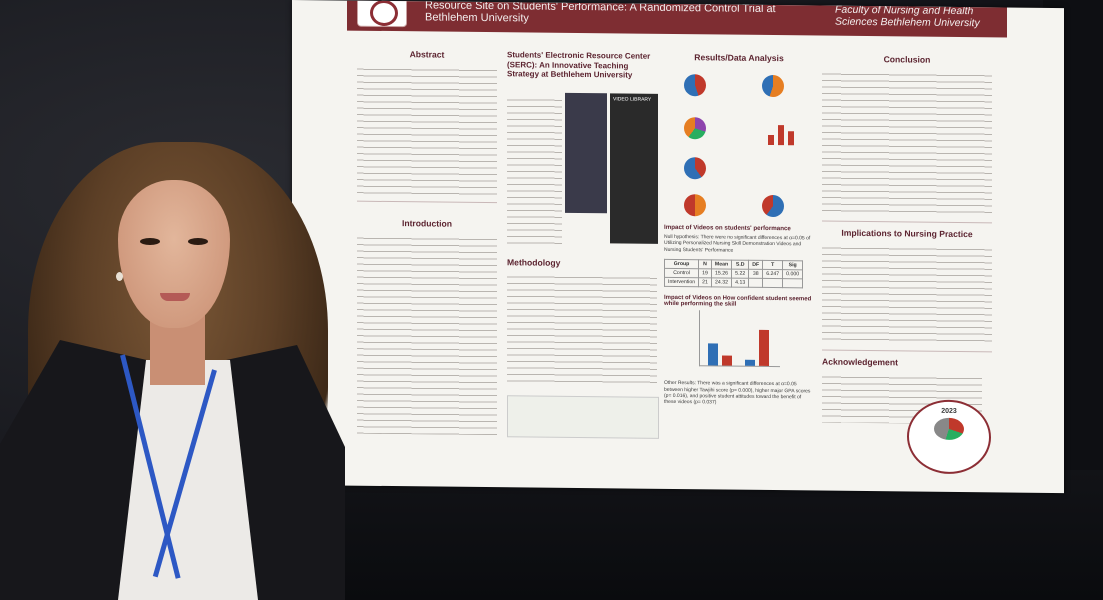  What do you see at coordinates (721, 283) in the screenshot?
I see `table-cell: 24.32` at bounding box center [721, 283].